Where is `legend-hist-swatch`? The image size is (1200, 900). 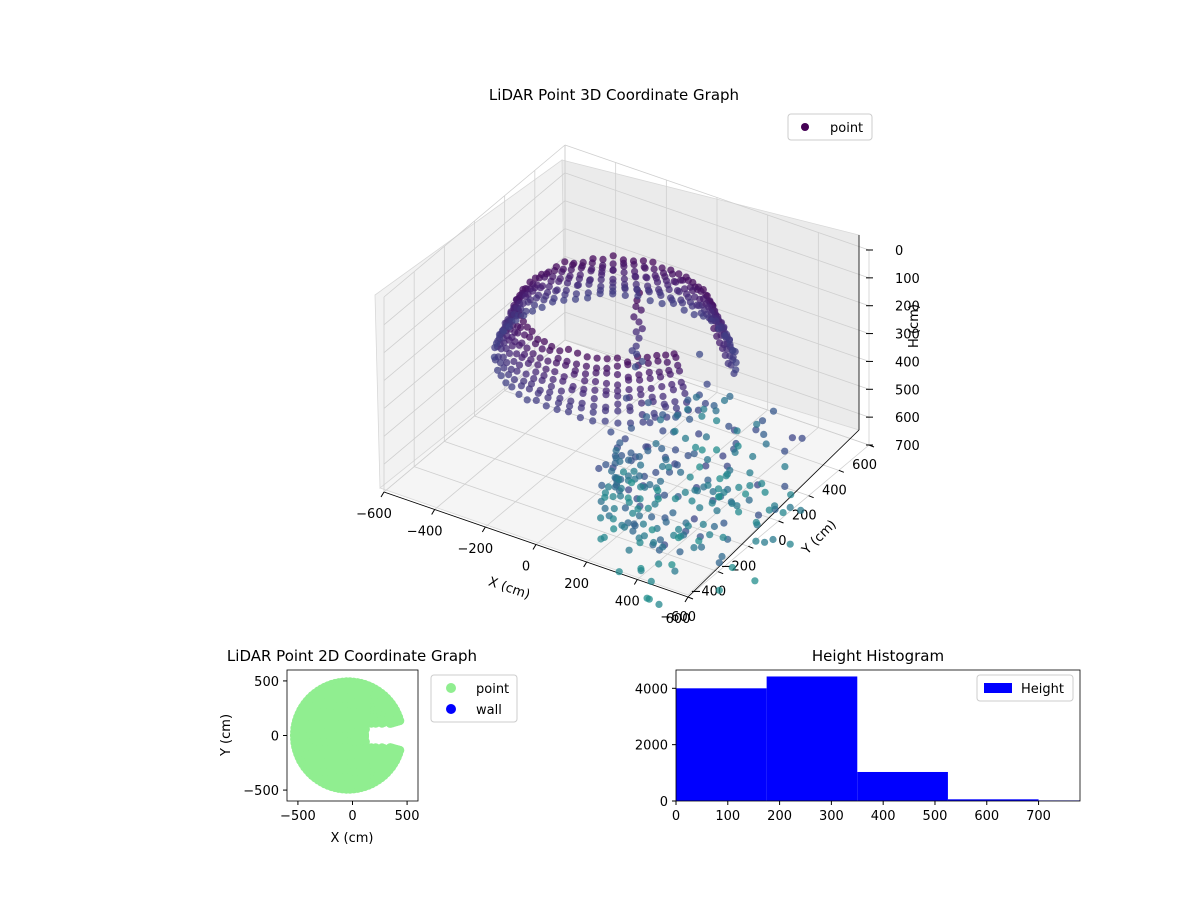 legend-hist-swatch is located at coordinates (998, 688).